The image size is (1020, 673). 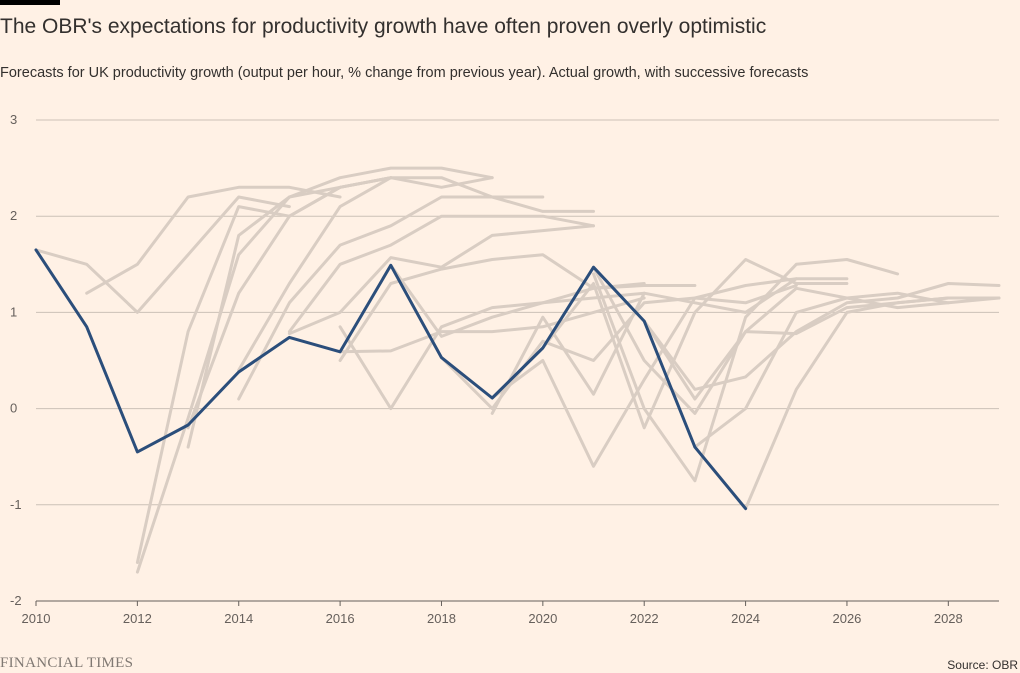 What do you see at coordinates (13, 311) in the screenshot?
I see `y-tick-label: 1` at bounding box center [13, 311].